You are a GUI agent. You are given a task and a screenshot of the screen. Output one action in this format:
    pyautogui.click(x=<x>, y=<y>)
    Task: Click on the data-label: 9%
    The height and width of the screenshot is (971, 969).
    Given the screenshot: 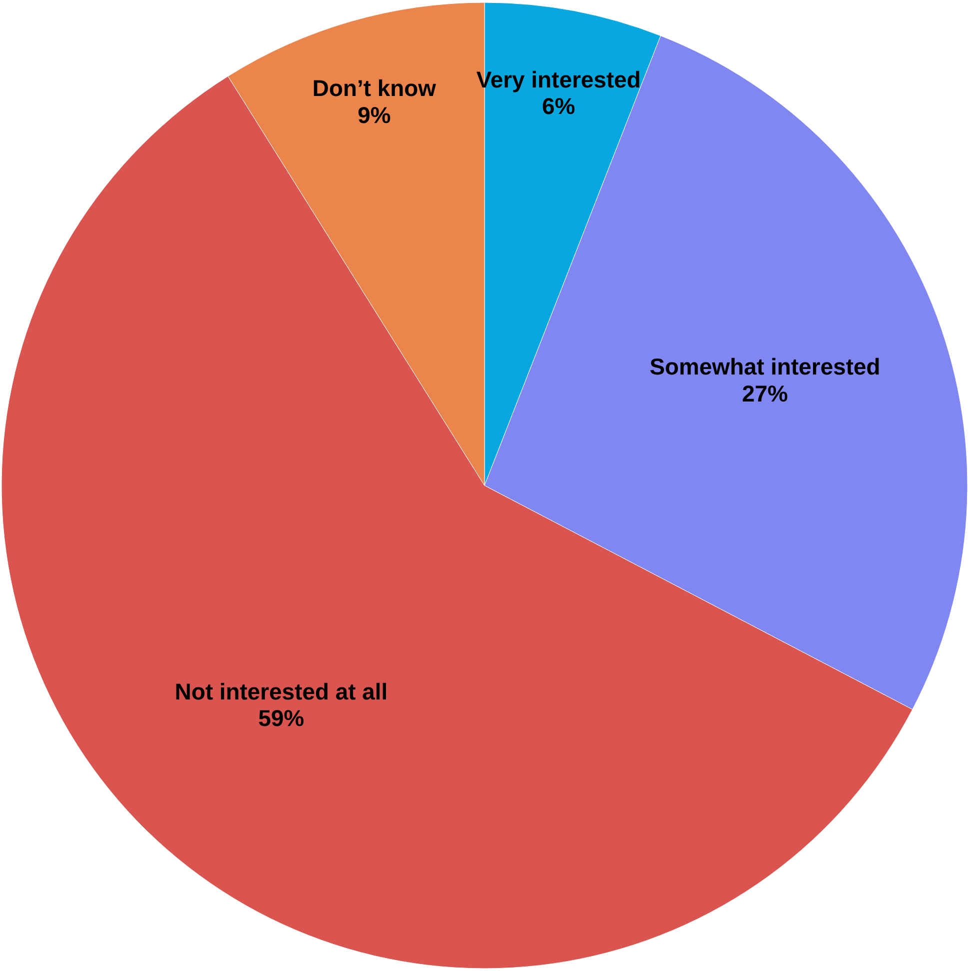 What is the action you would take?
    pyautogui.click(x=374, y=115)
    